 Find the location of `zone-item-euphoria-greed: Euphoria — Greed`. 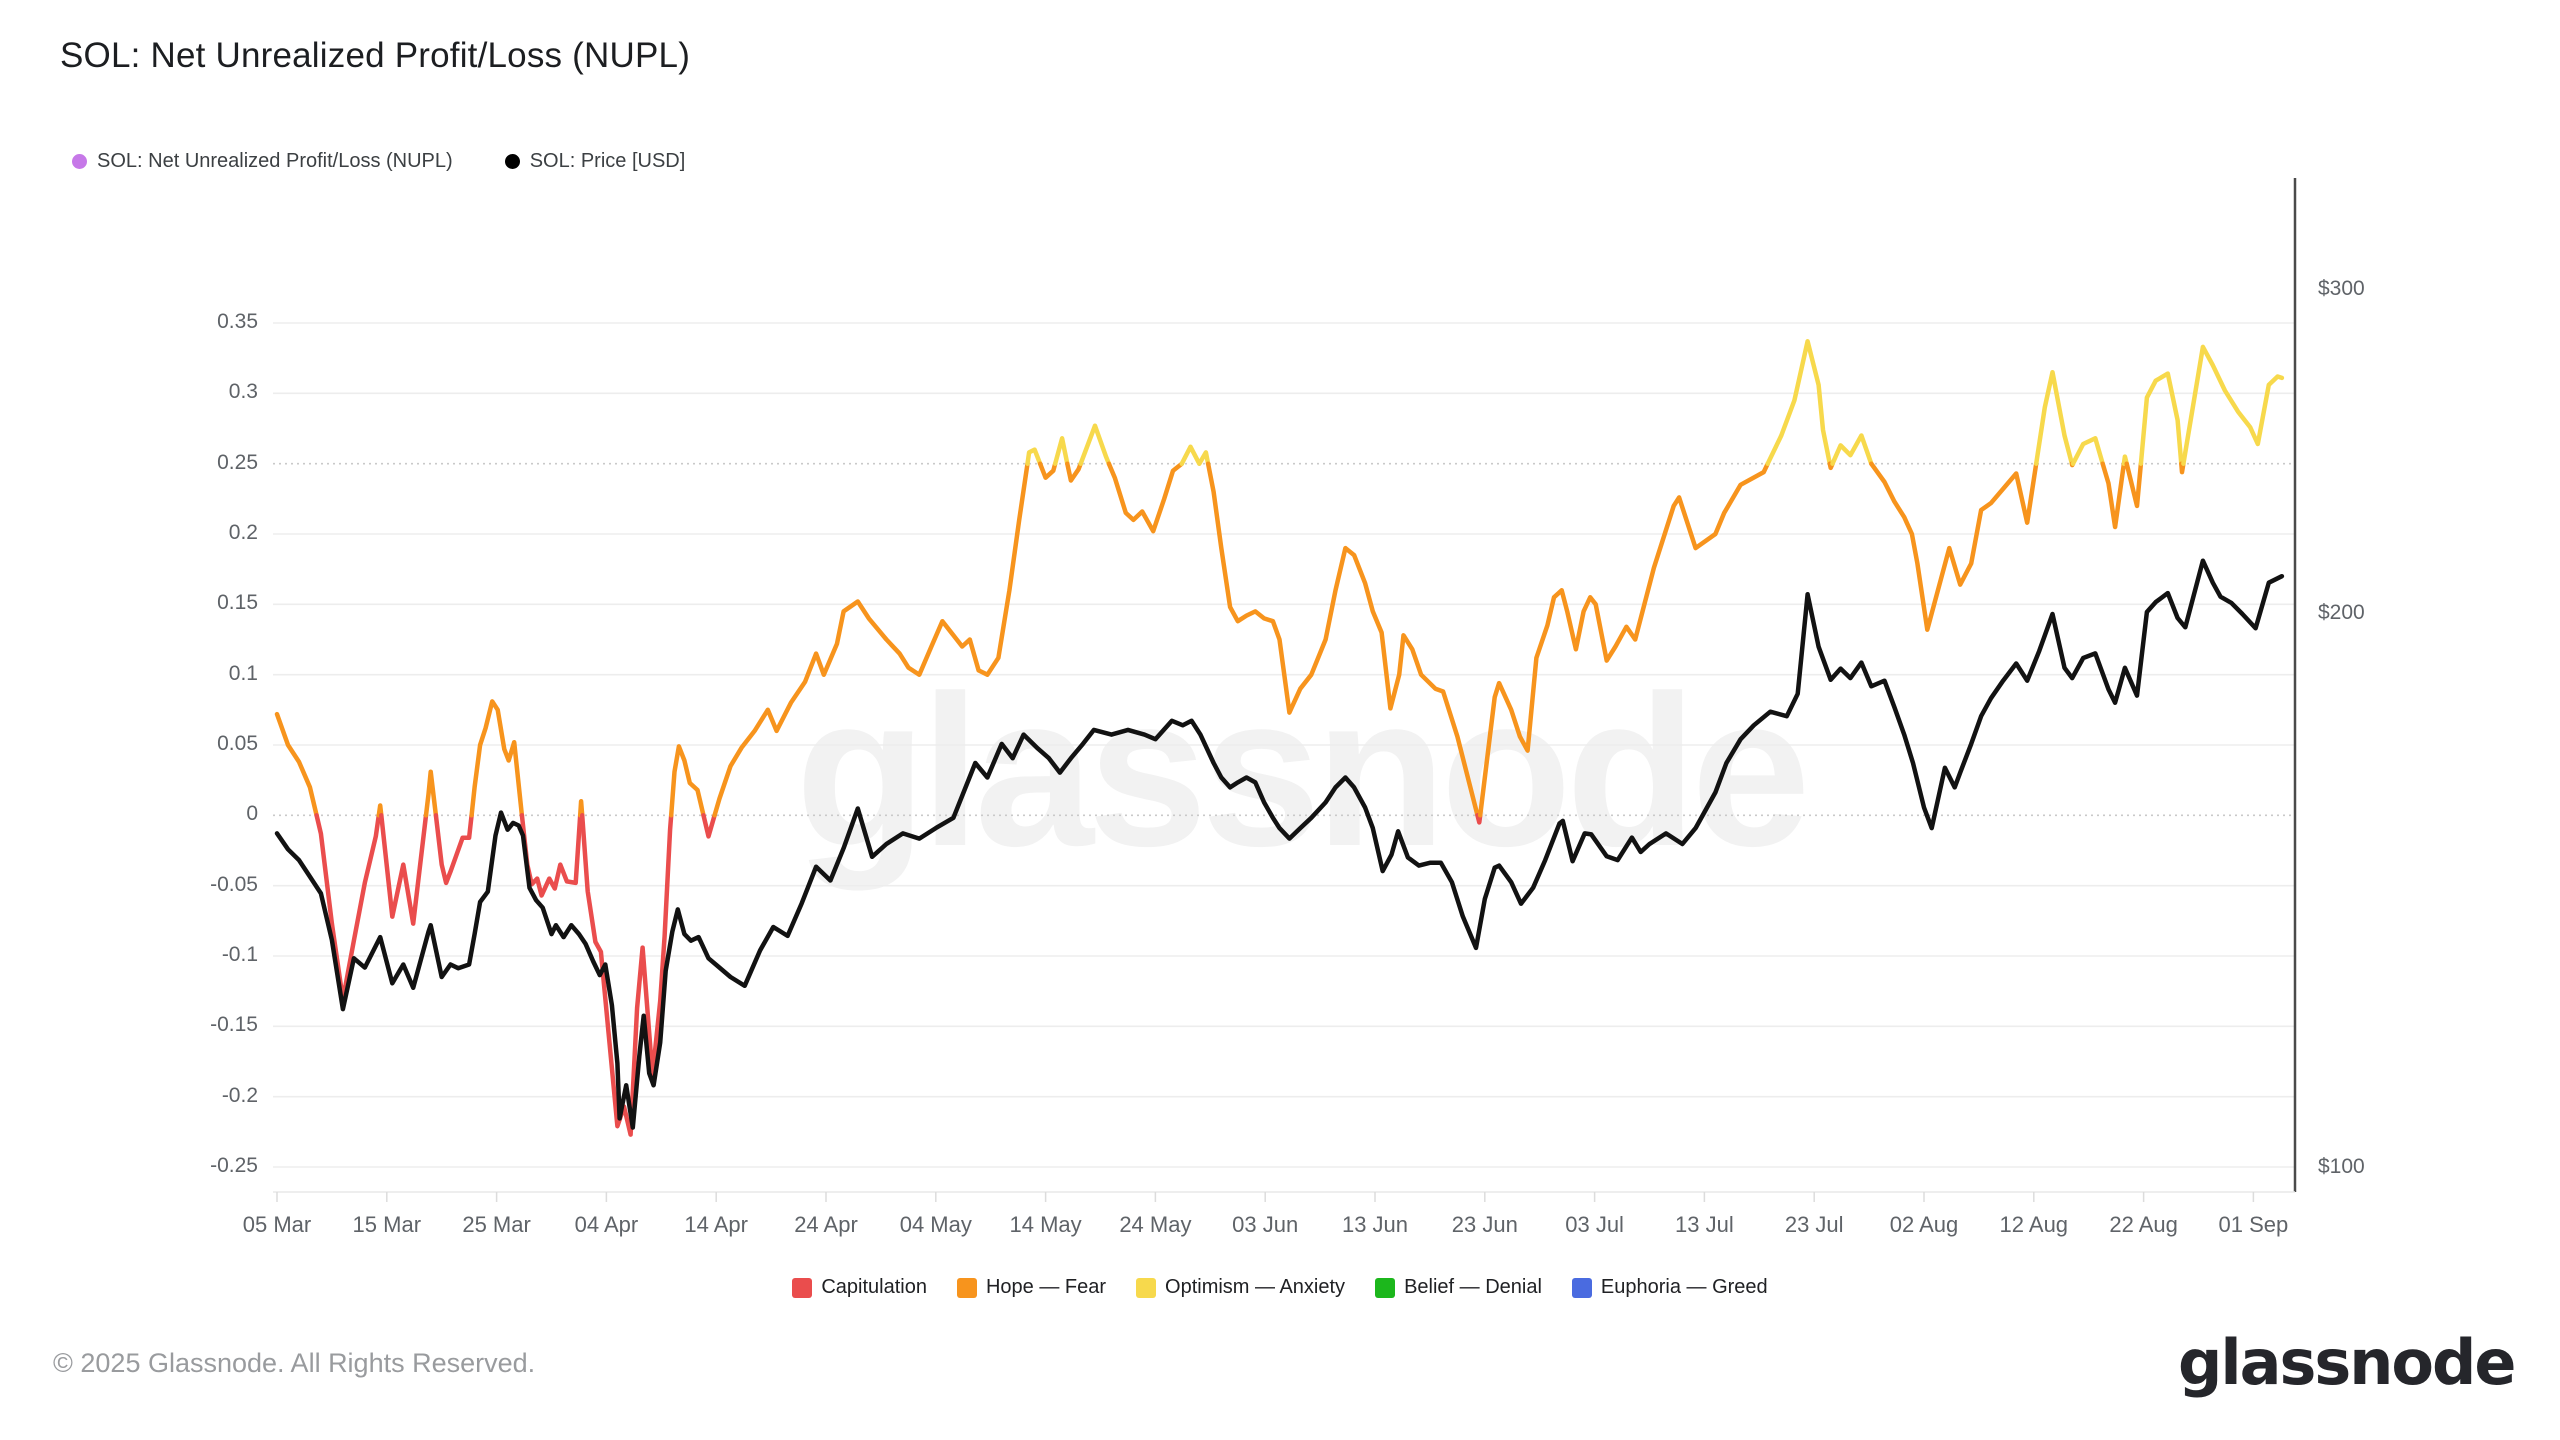

zone-item-euphoria-greed: Euphoria — Greed is located at coordinates (1669, 1287).